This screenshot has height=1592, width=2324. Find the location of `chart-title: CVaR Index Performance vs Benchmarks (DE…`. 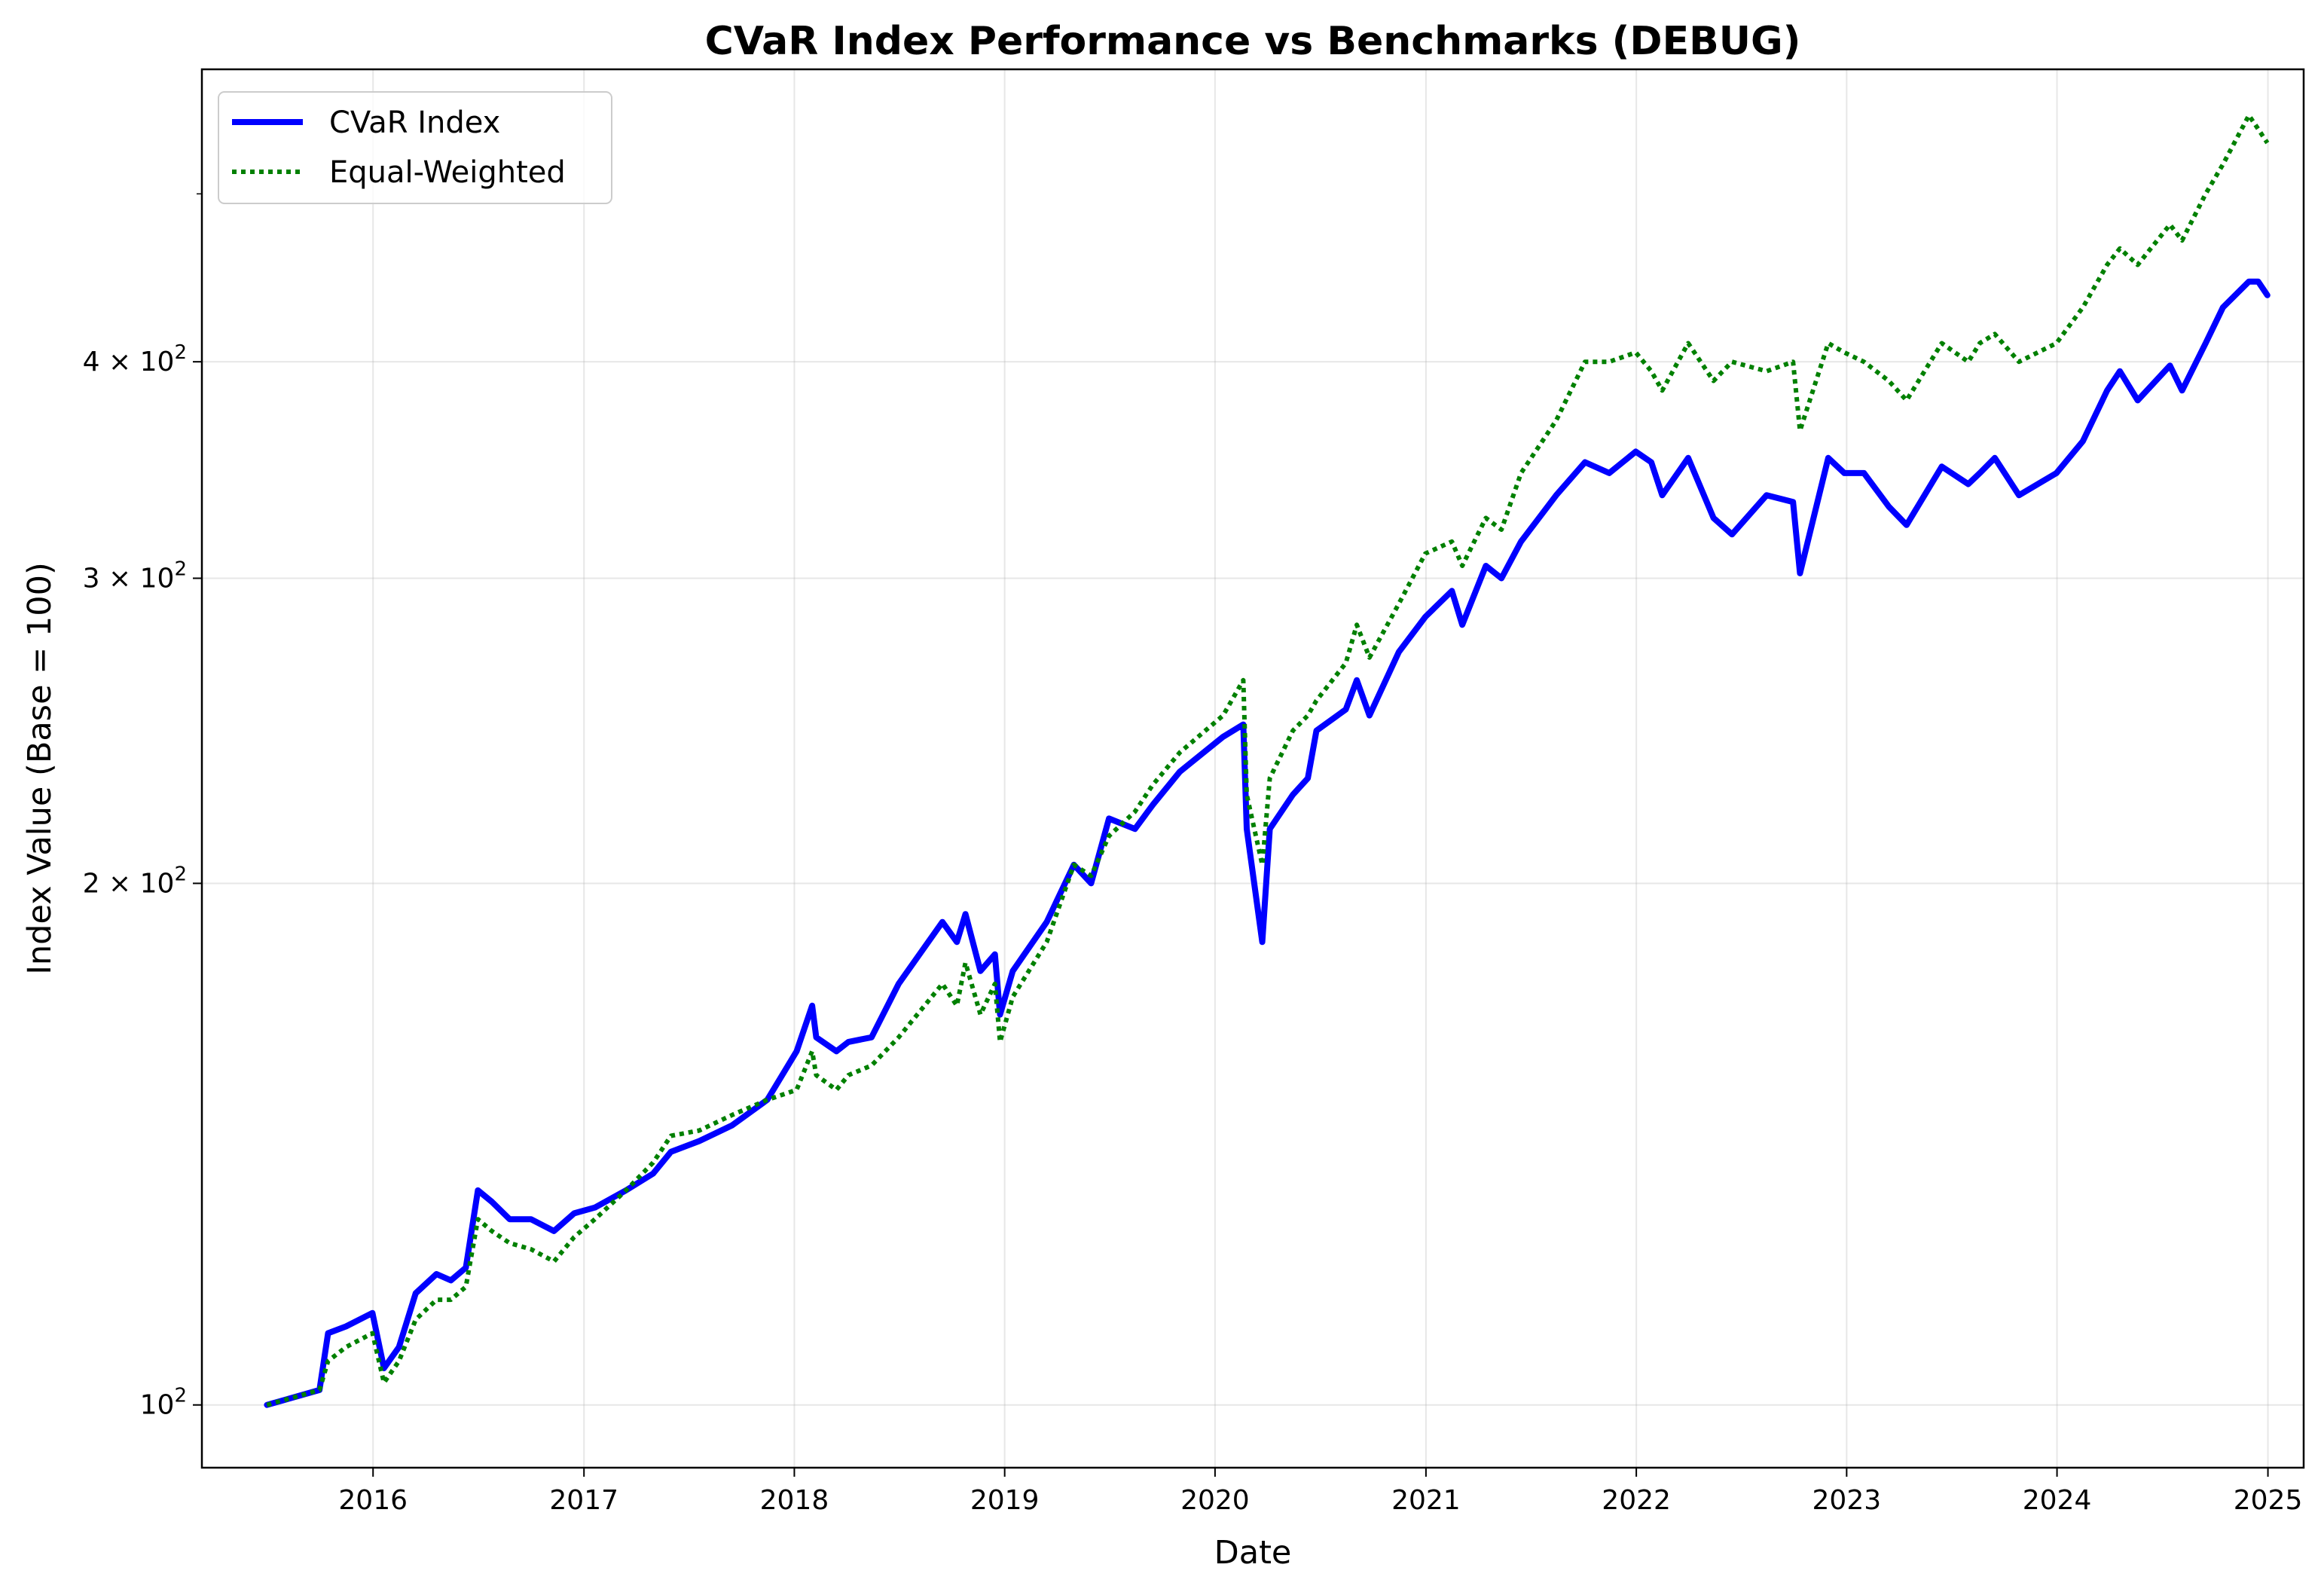

chart-title: CVaR Index Performance vs Benchmarks (DE… is located at coordinates (1253, 41).